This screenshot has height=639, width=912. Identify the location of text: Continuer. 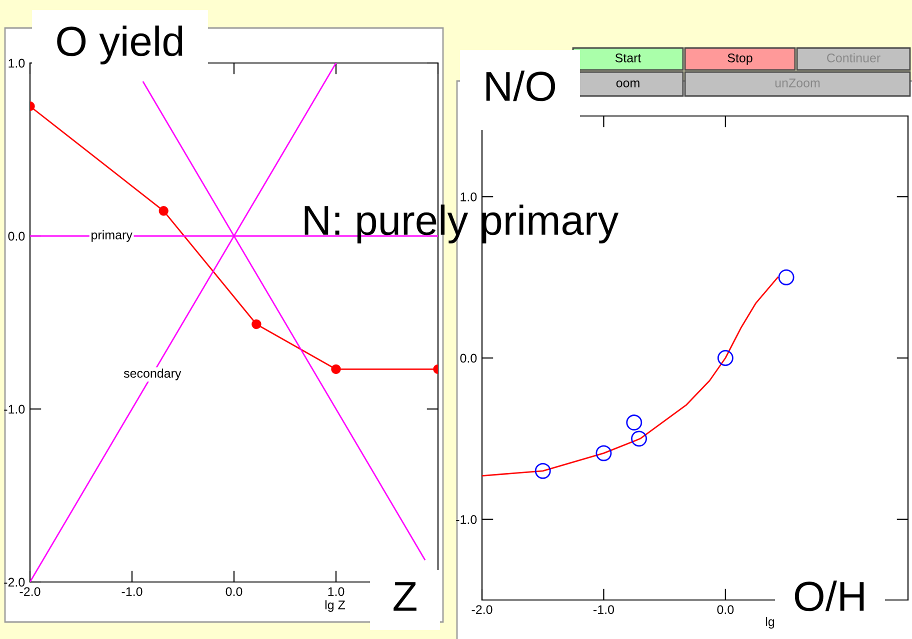
(853, 57).